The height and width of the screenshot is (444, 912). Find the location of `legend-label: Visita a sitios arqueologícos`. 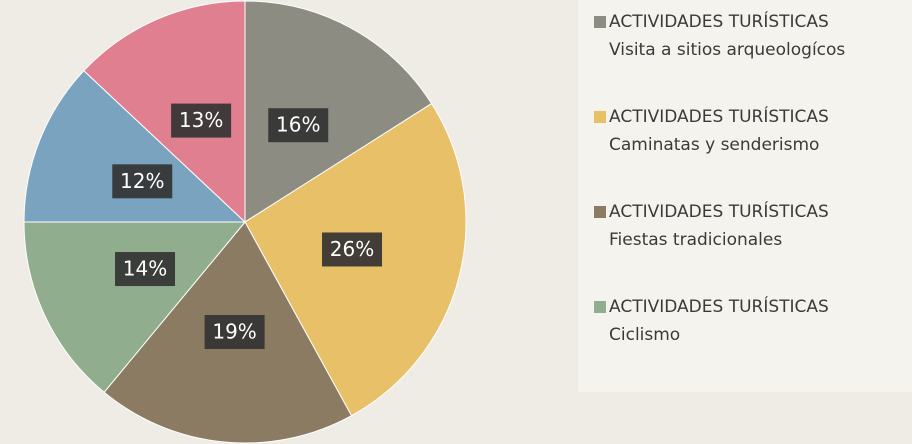

legend-label: Visita a sitios arqueologícos is located at coordinates (727, 50).